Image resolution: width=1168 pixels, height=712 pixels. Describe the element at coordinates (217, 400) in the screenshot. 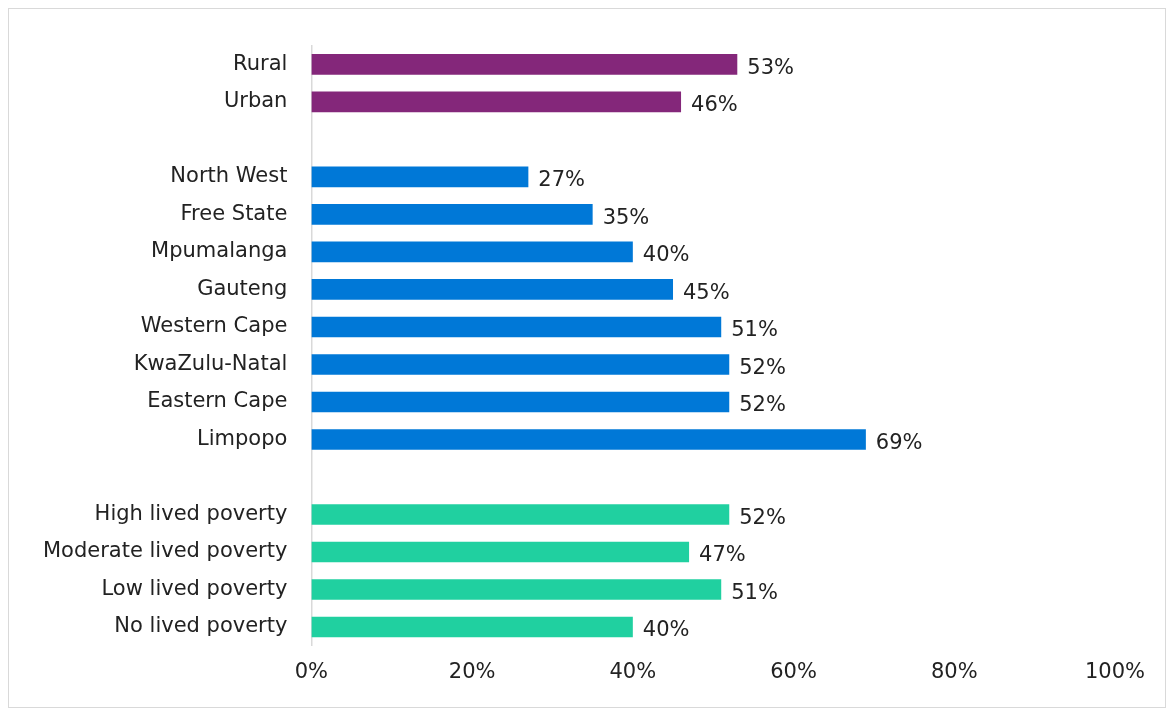

I see `y-tick-label: Eastern Cape` at that location.